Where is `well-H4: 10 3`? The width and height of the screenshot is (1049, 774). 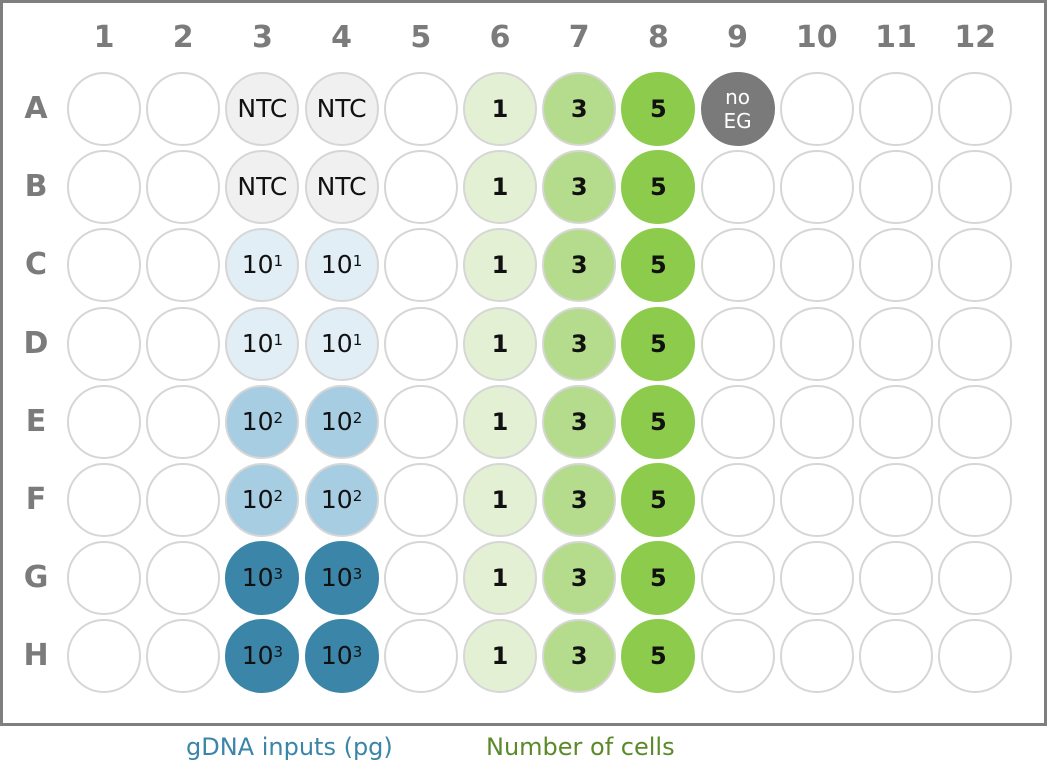 well-H4: 10 3 is located at coordinates (341, 656).